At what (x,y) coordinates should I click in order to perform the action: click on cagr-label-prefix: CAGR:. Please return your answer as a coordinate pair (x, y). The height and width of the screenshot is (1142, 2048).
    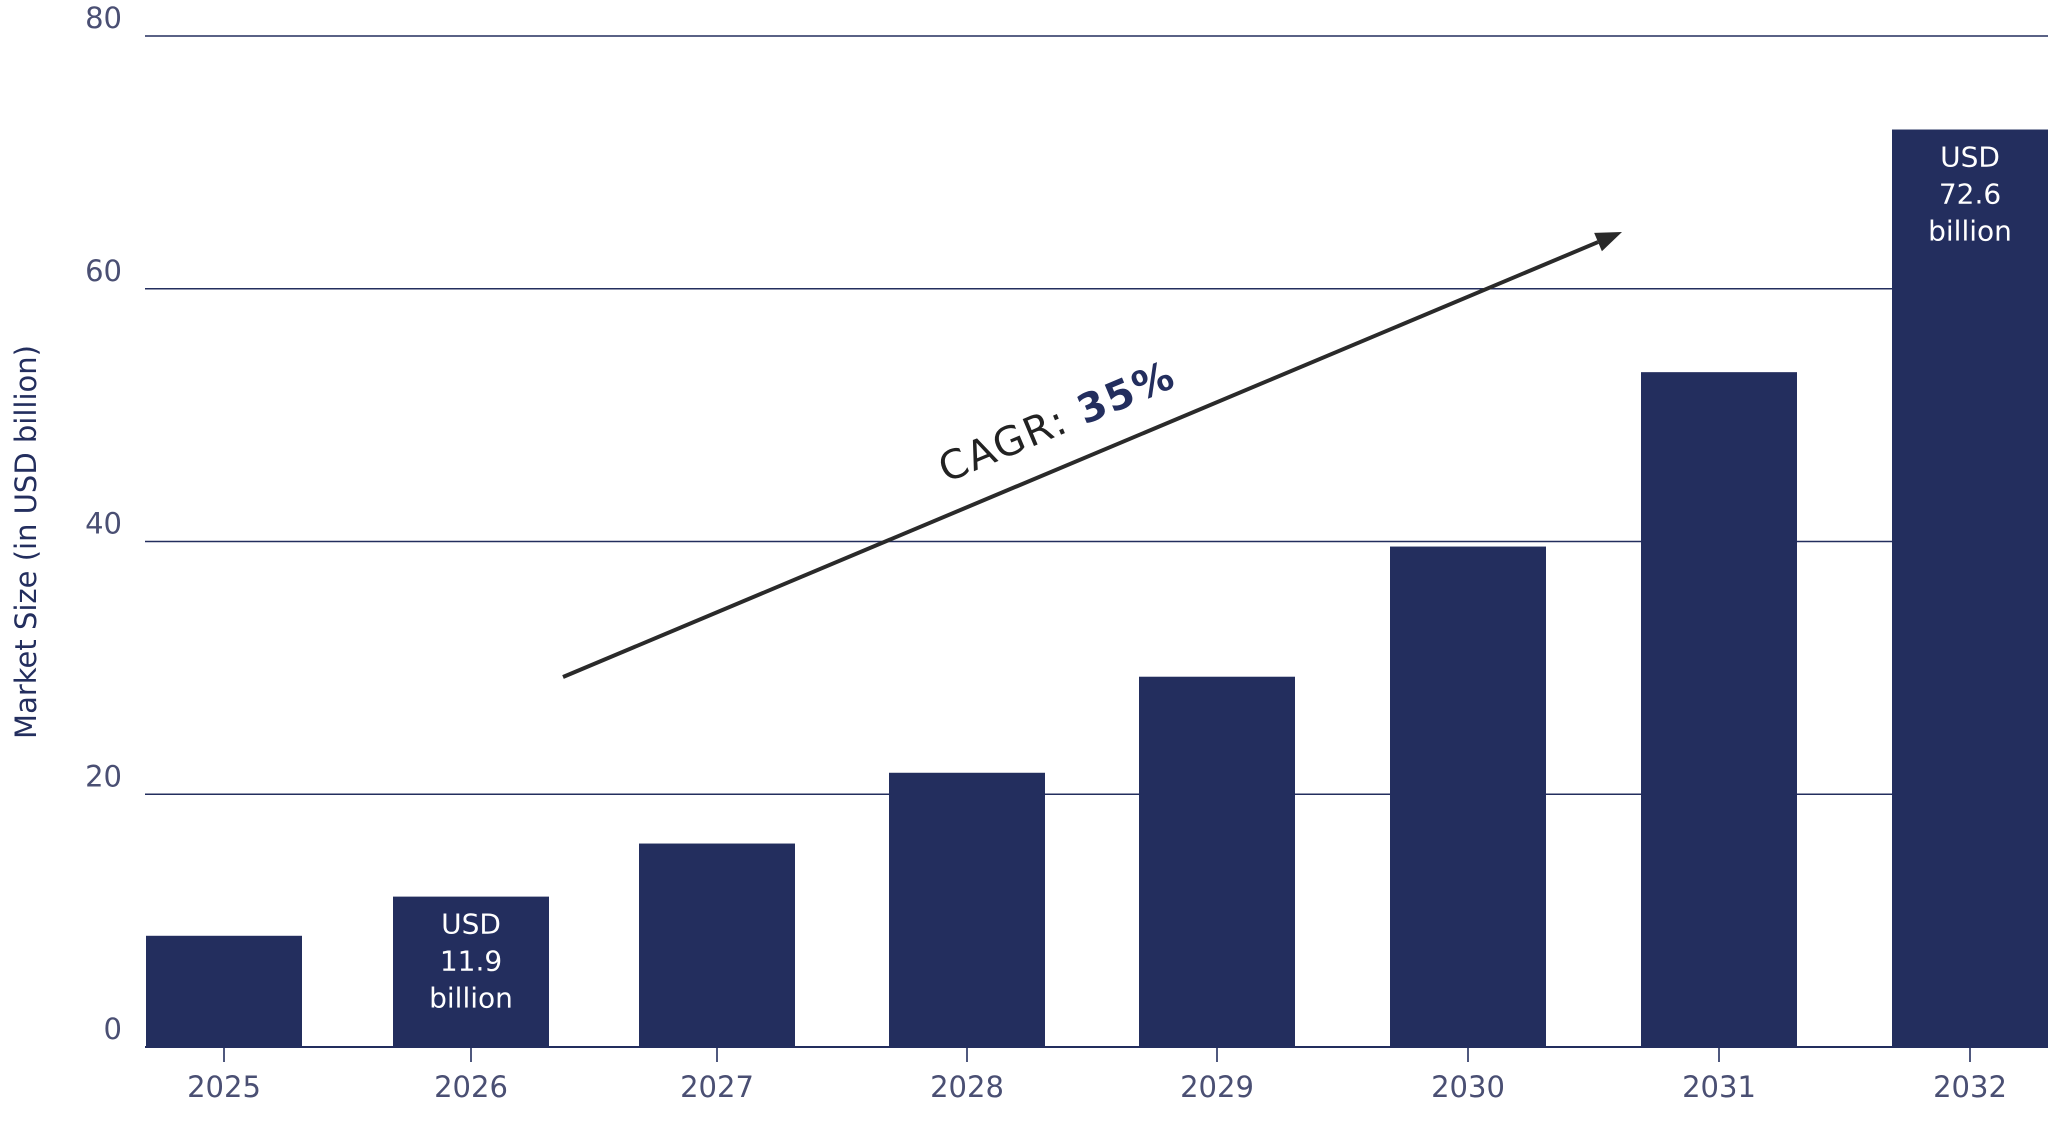
    Looking at the image, I should click on (1010, 442).